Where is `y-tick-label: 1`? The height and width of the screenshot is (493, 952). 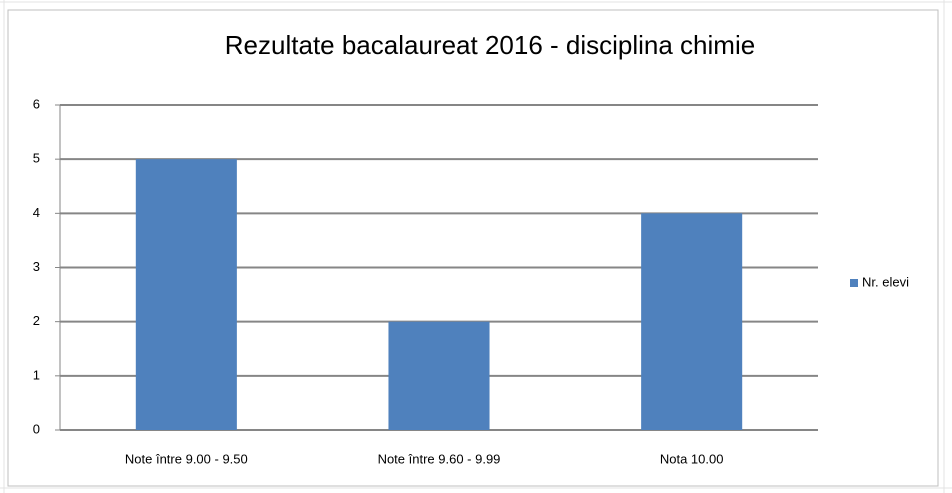 y-tick-label: 1 is located at coordinates (36, 374).